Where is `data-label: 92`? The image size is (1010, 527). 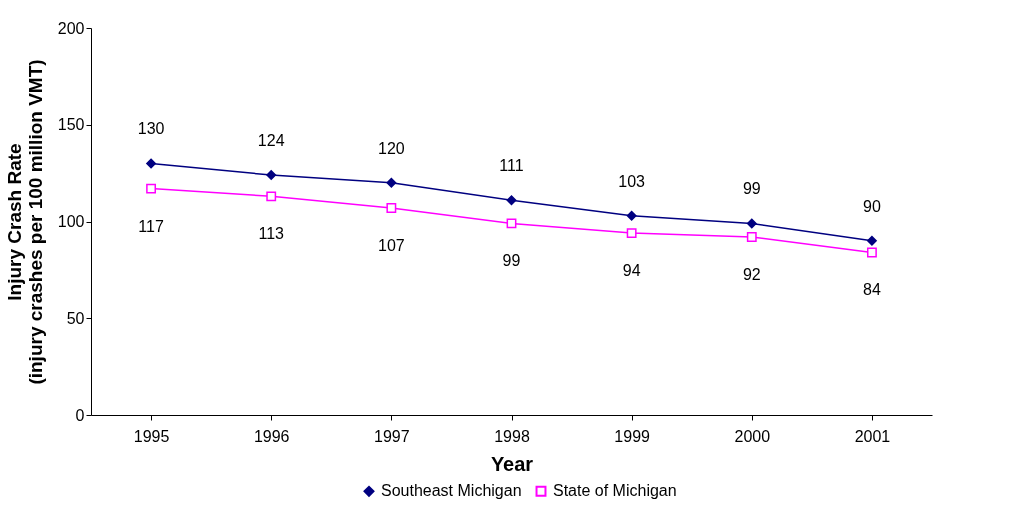
data-label: 92 is located at coordinates (751, 274).